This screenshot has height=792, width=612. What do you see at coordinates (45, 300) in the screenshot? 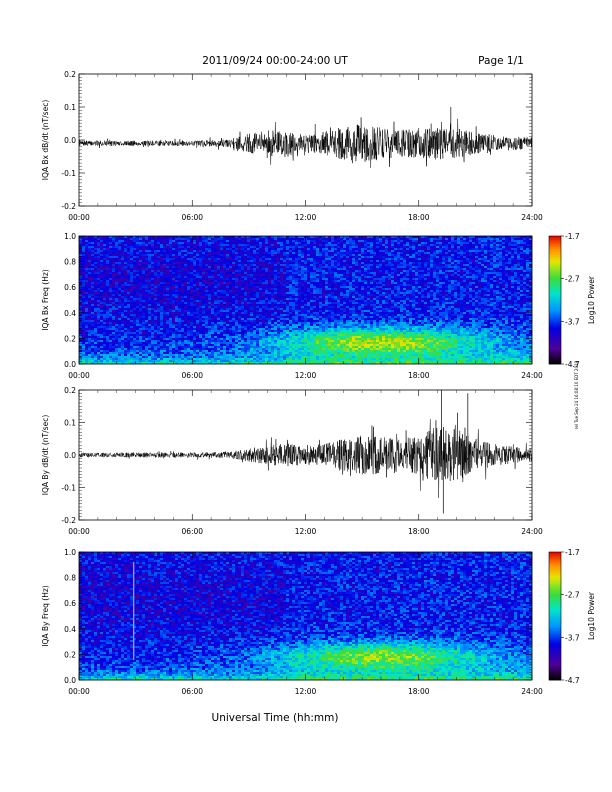
I see `y-axis-label: IQA Bx Freq (Hz)` at bounding box center [45, 300].